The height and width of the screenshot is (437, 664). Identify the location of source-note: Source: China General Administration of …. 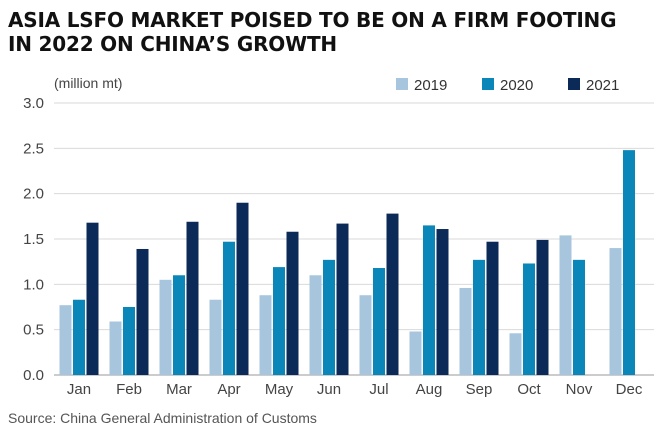
(162, 418).